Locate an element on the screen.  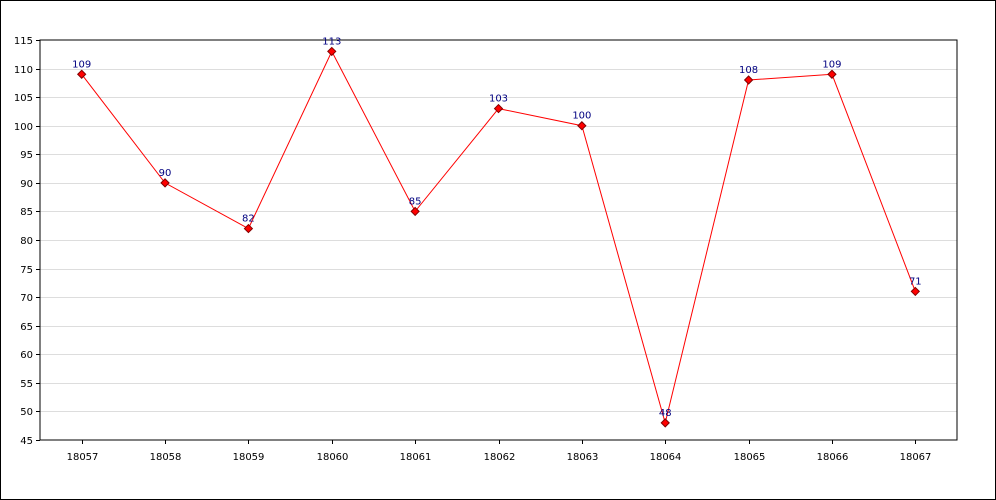
x-tick-label: 18064 is located at coordinates (666, 457).